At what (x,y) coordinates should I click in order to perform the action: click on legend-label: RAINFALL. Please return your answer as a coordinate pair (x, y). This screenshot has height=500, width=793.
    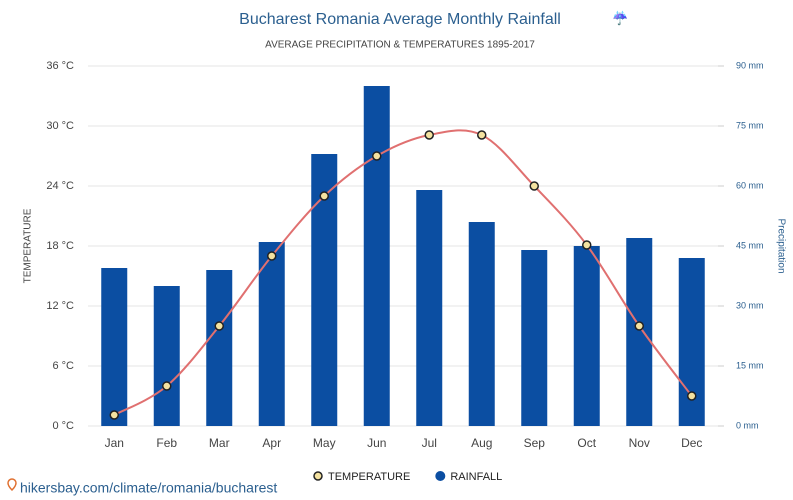
    Looking at the image, I should click on (476, 477).